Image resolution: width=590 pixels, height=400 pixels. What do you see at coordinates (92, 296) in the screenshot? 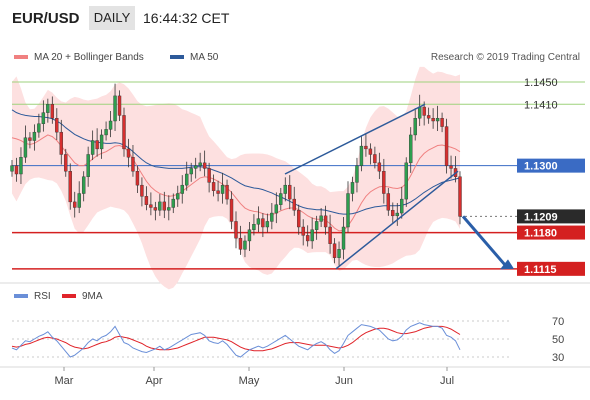
I see `legend-rsi-ma-label: 9MA` at bounding box center [92, 296].